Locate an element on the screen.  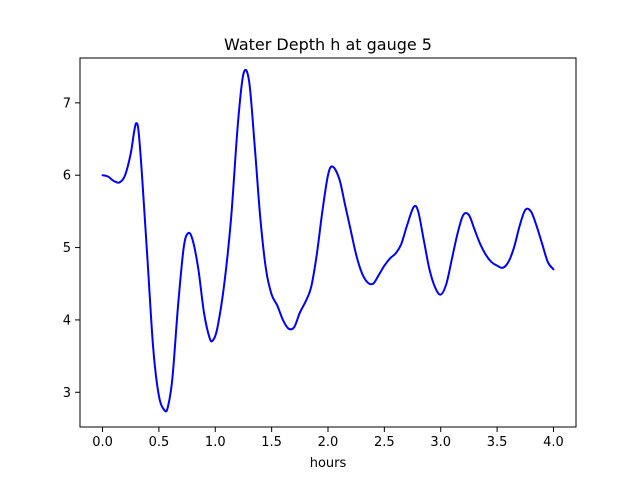
y-tick-label: 7 is located at coordinates (67, 103).